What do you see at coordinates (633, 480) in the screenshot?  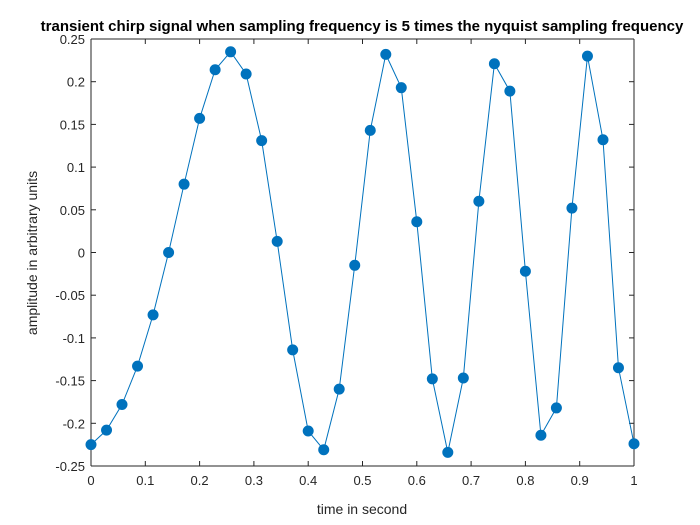 I see `x-tick-label: 1` at bounding box center [633, 480].